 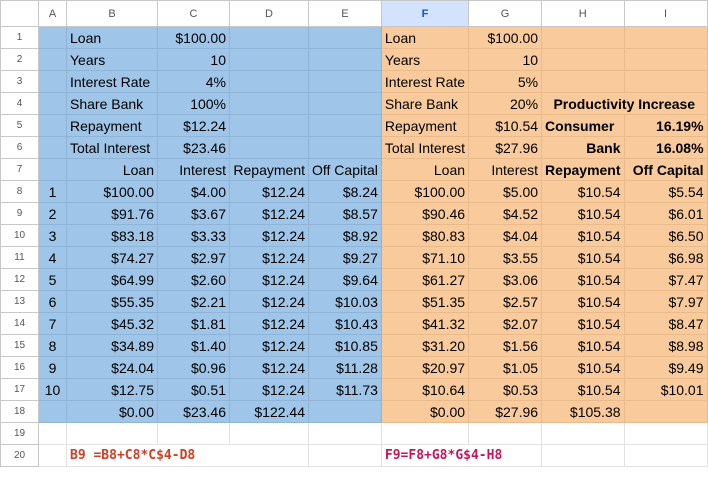 What do you see at coordinates (583, 213) in the screenshot?
I see `cell-right-rows-1-2: $10.54` at bounding box center [583, 213].